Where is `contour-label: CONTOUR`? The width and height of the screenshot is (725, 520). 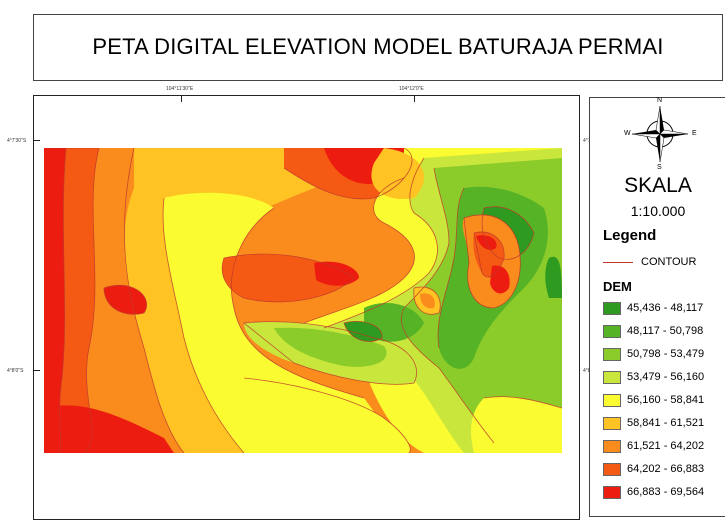
contour-label: CONTOUR is located at coordinates (669, 262).